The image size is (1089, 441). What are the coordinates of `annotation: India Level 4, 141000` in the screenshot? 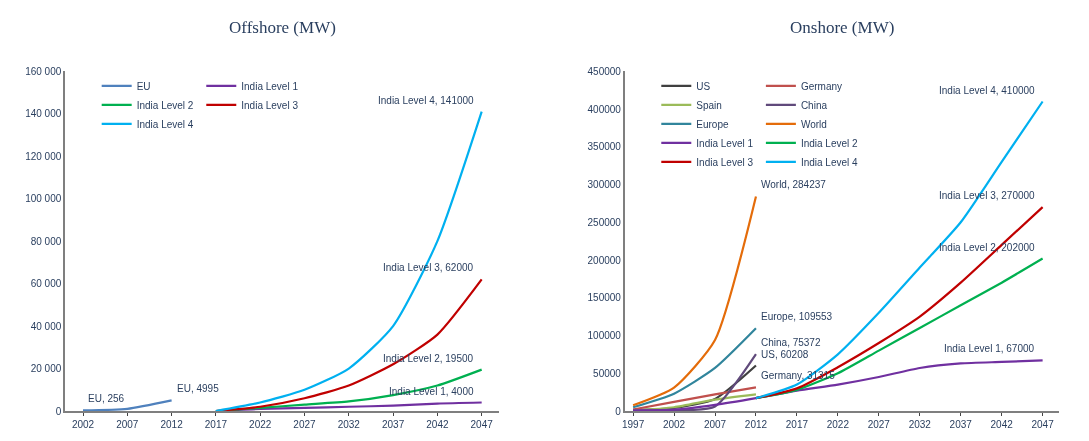 It's located at (426, 100).